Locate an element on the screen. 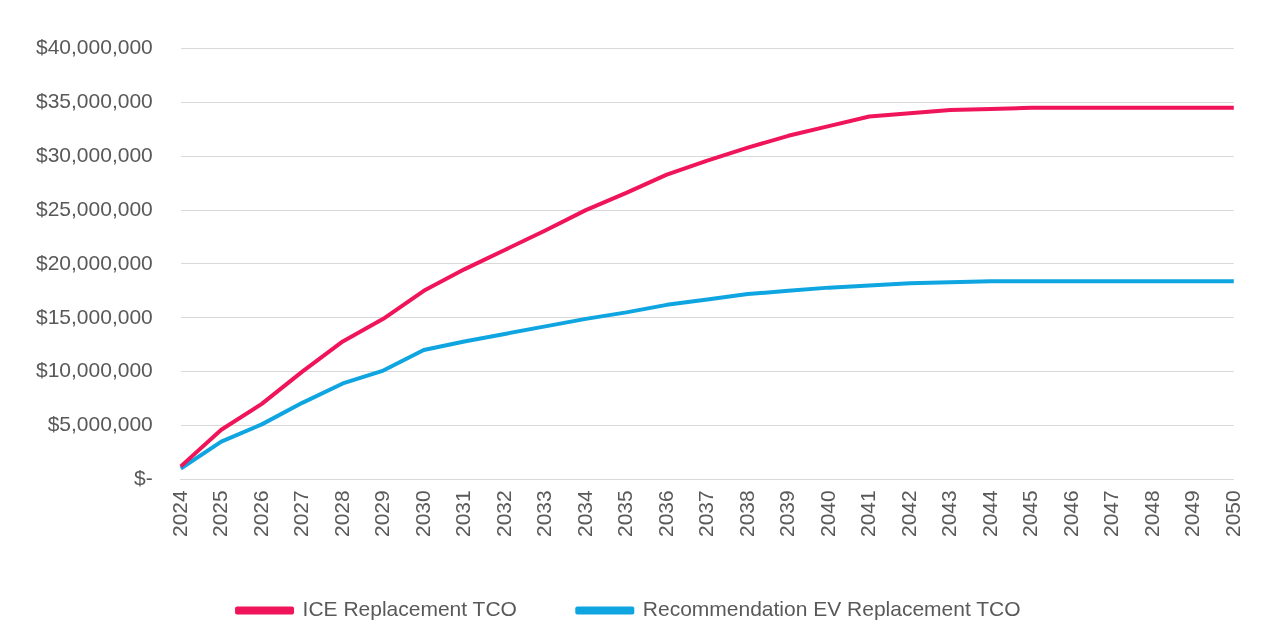 The image size is (1270, 639). x-tick-label: 2028 is located at coordinates (341, 513).